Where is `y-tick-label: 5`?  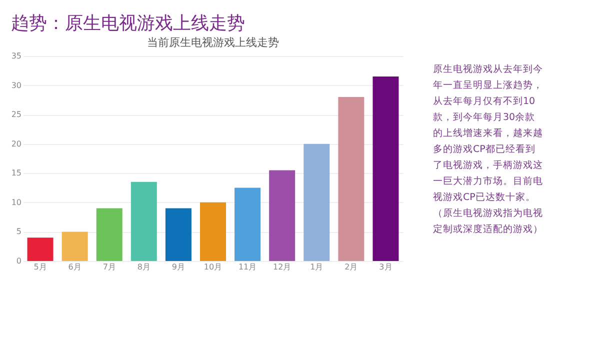 y-tick-label: 5 is located at coordinates (19, 231).